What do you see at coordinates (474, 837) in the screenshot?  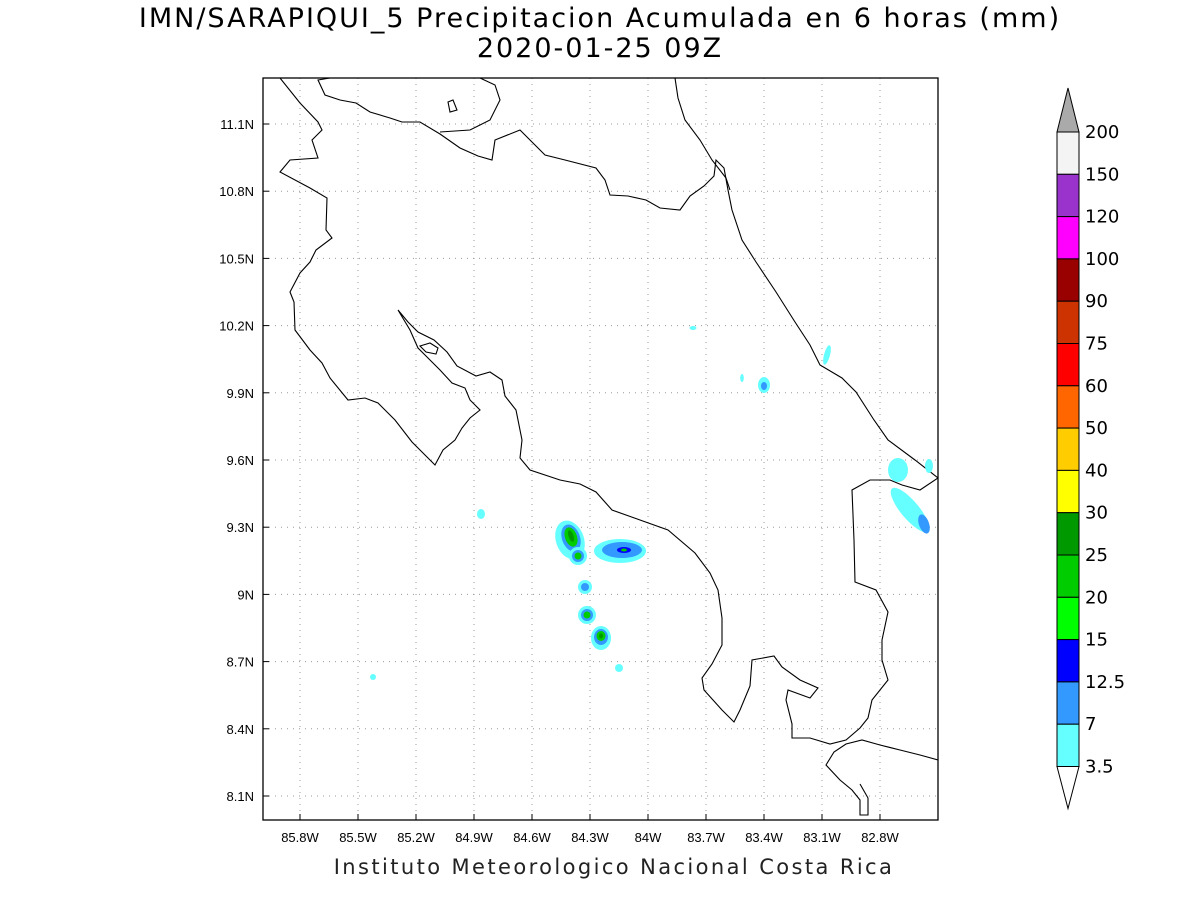 I see `x-tick-label: 84.9W` at bounding box center [474, 837].